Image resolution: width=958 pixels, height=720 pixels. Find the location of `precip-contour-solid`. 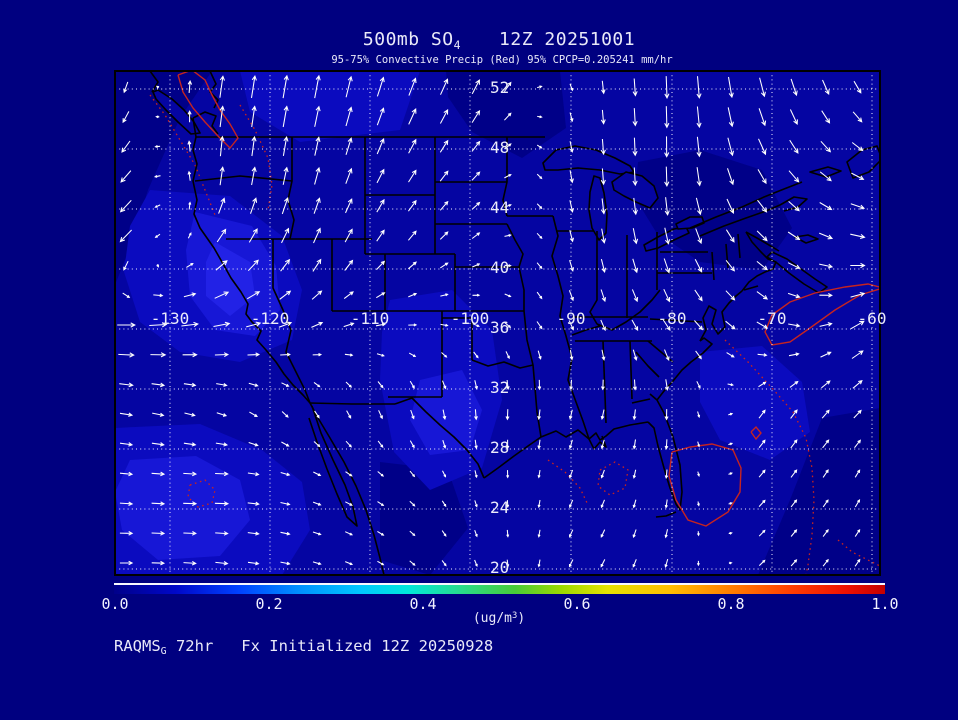

precip-contour-solid is located at coordinates (756, 433).